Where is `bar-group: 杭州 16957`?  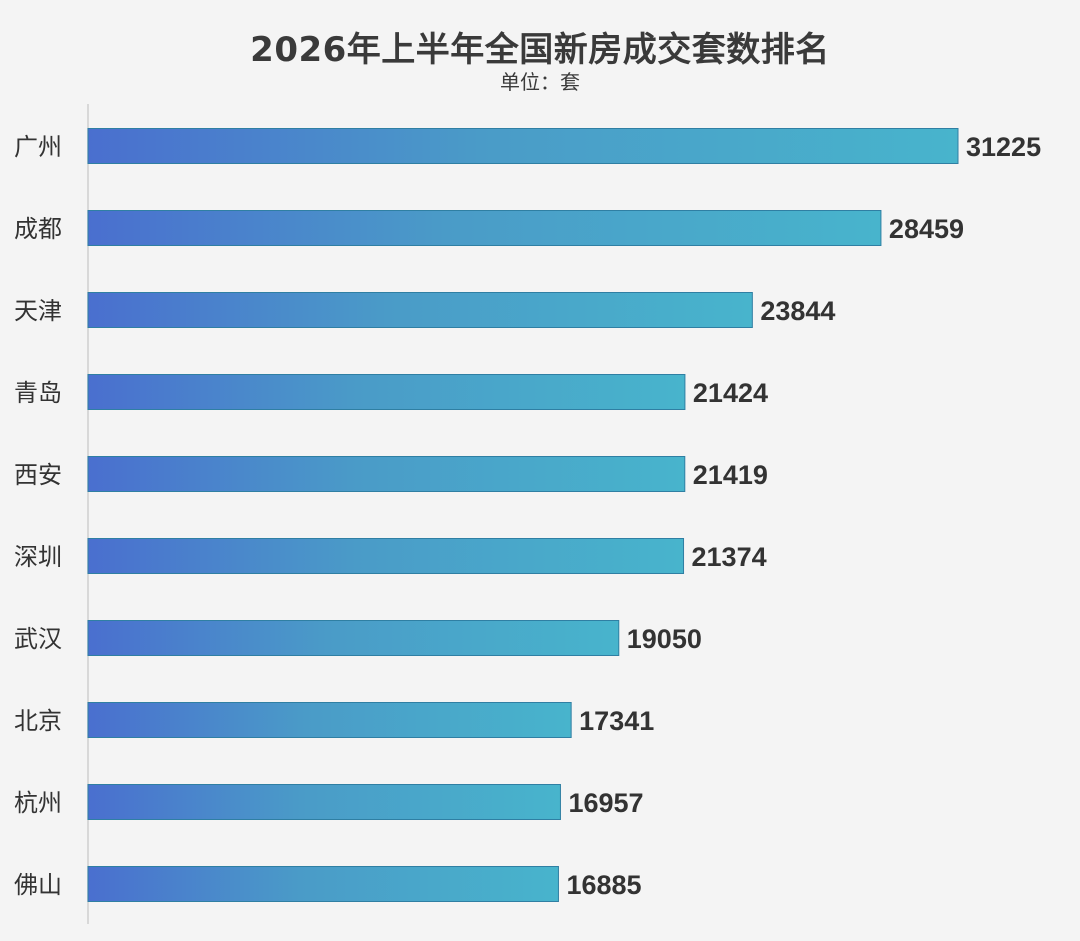 bar-group: 杭州 16957 is located at coordinates (329, 802).